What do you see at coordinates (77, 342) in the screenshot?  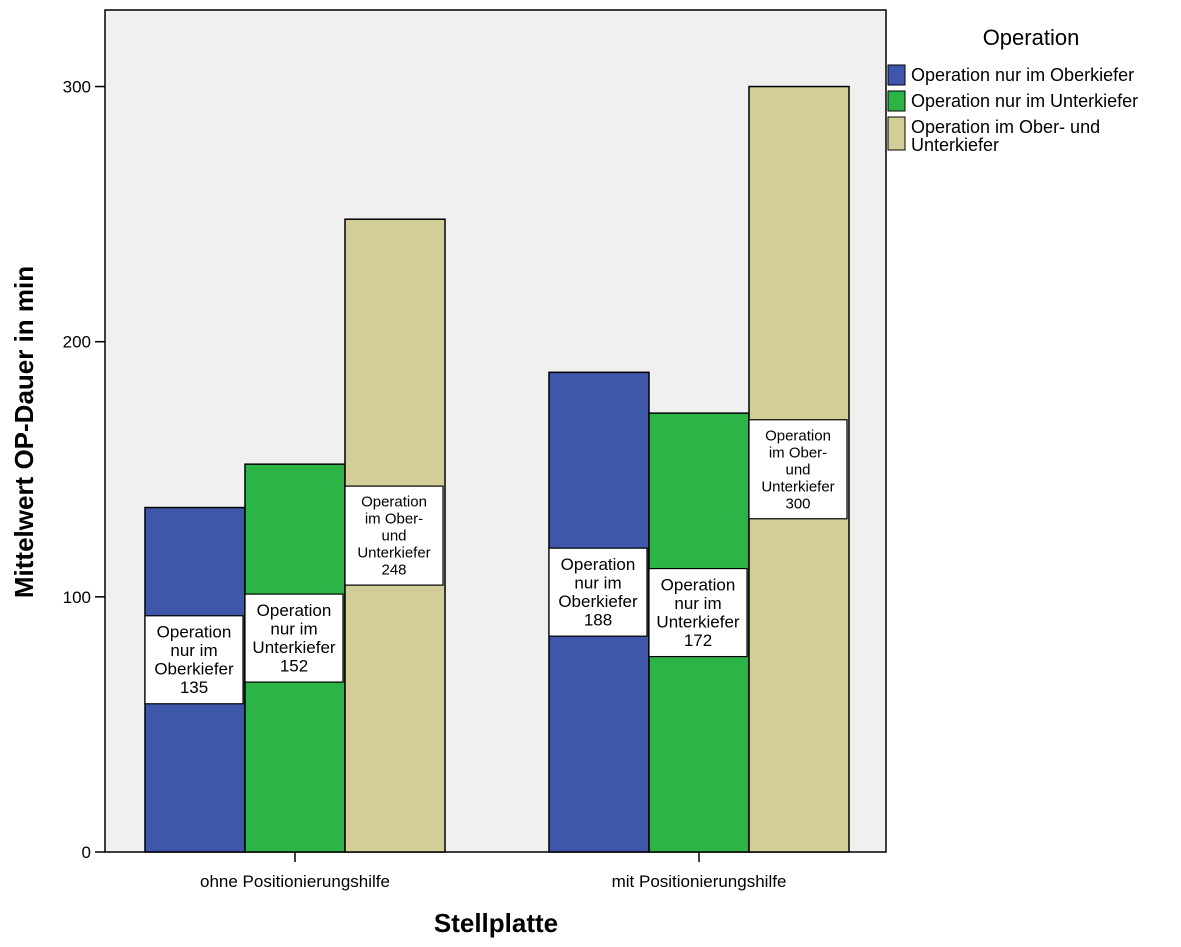 I see `y-tick-label: 200` at bounding box center [77, 342].